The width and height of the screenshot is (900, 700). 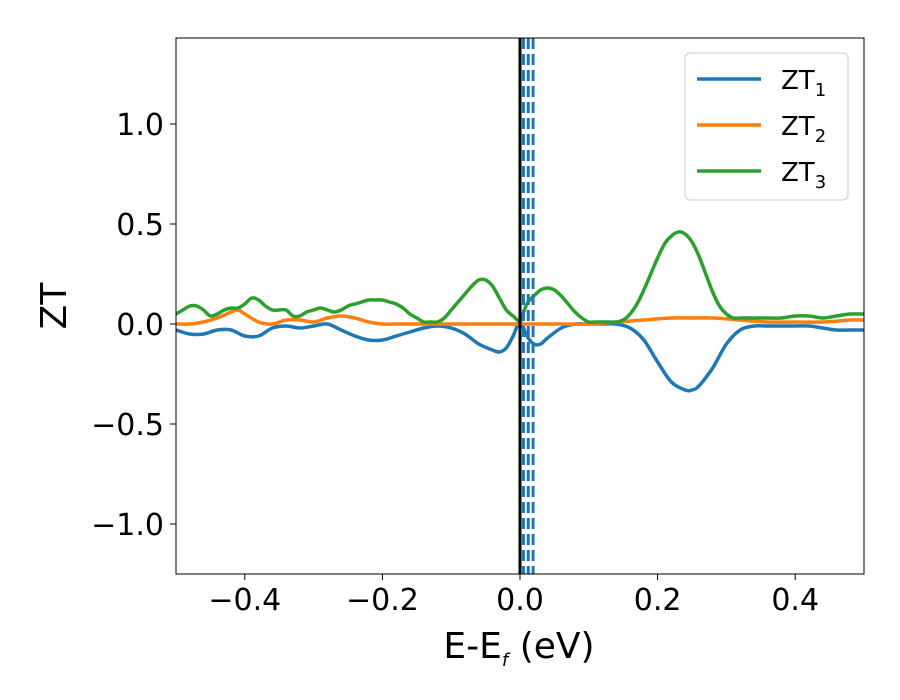 What do you see at coordinates (658, 600) in the screenshot?
I see `x-tick-label: 0.2` at bounding box center [658, 600].